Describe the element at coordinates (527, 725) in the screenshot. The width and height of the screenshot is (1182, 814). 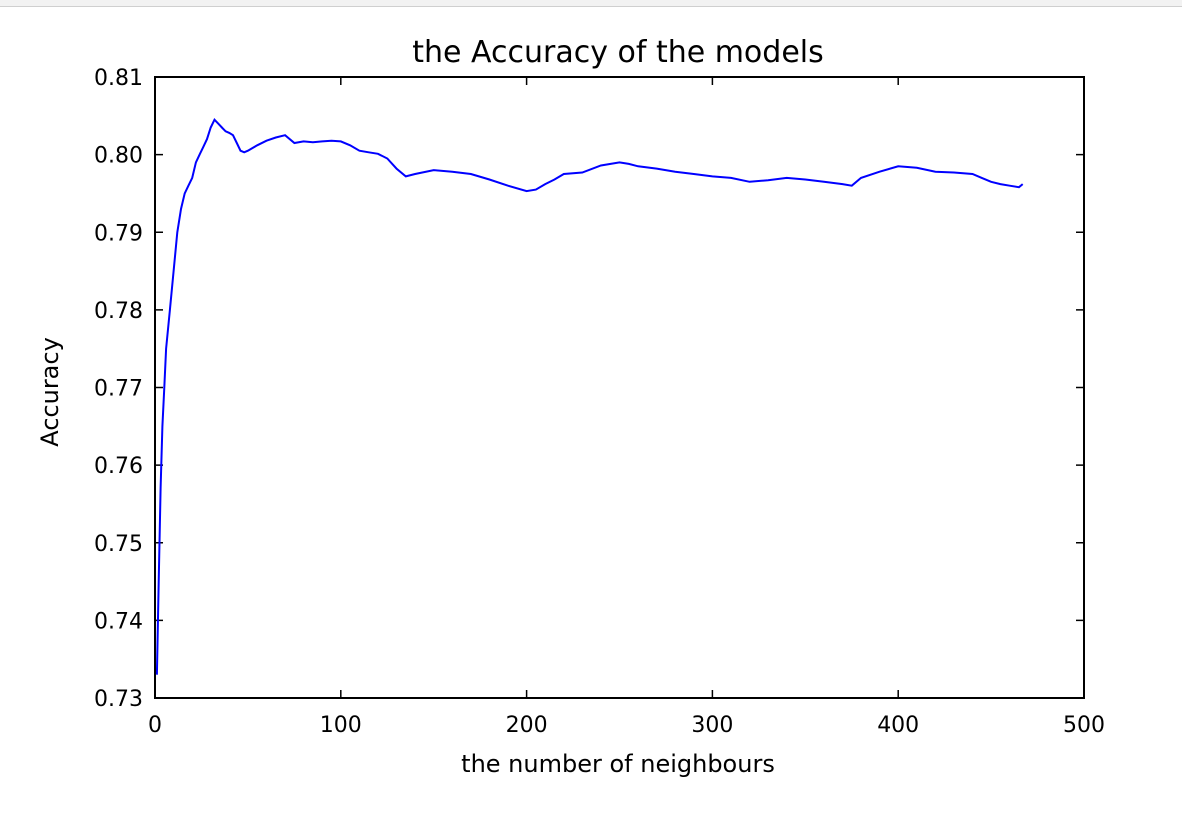
I see `x-tick-label: 200` at that location.